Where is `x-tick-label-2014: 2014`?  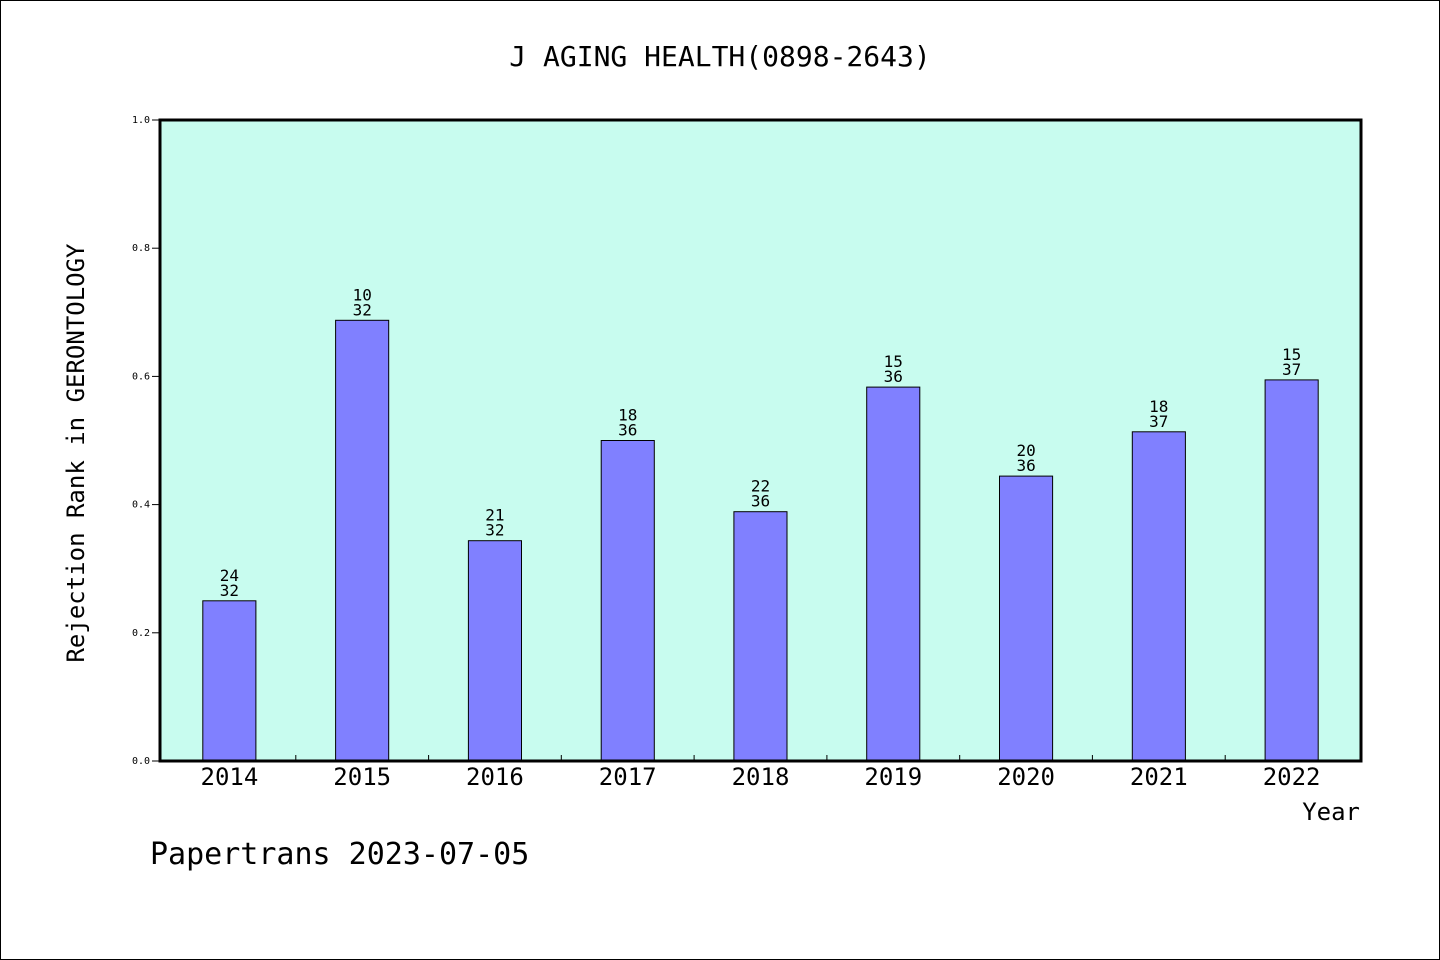 x-tick-label-2014: 2014 is located at coordinates (230, 777).